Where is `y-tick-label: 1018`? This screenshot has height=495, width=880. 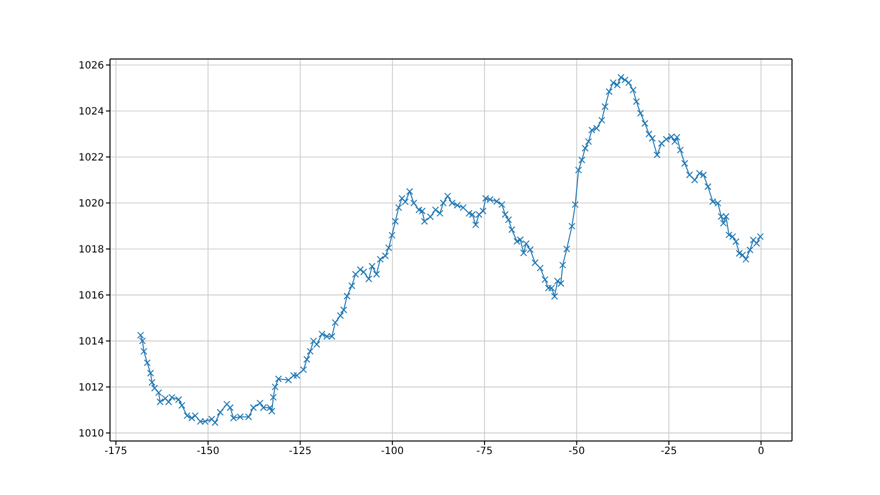 y-tick-label: 1018 is located at coordinates (91, 250).